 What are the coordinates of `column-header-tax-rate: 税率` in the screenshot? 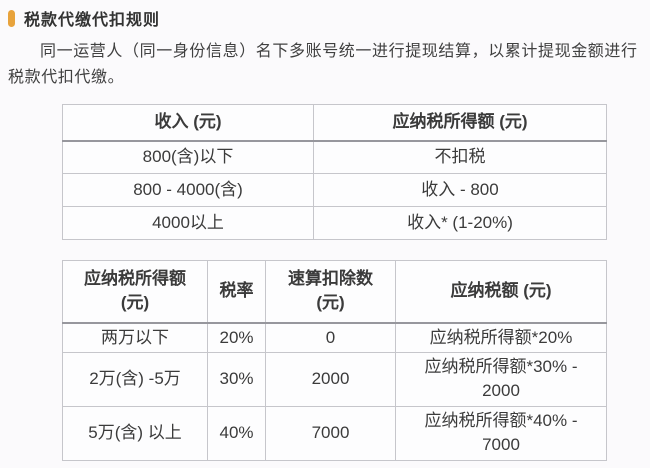 It's located at (236, 292).